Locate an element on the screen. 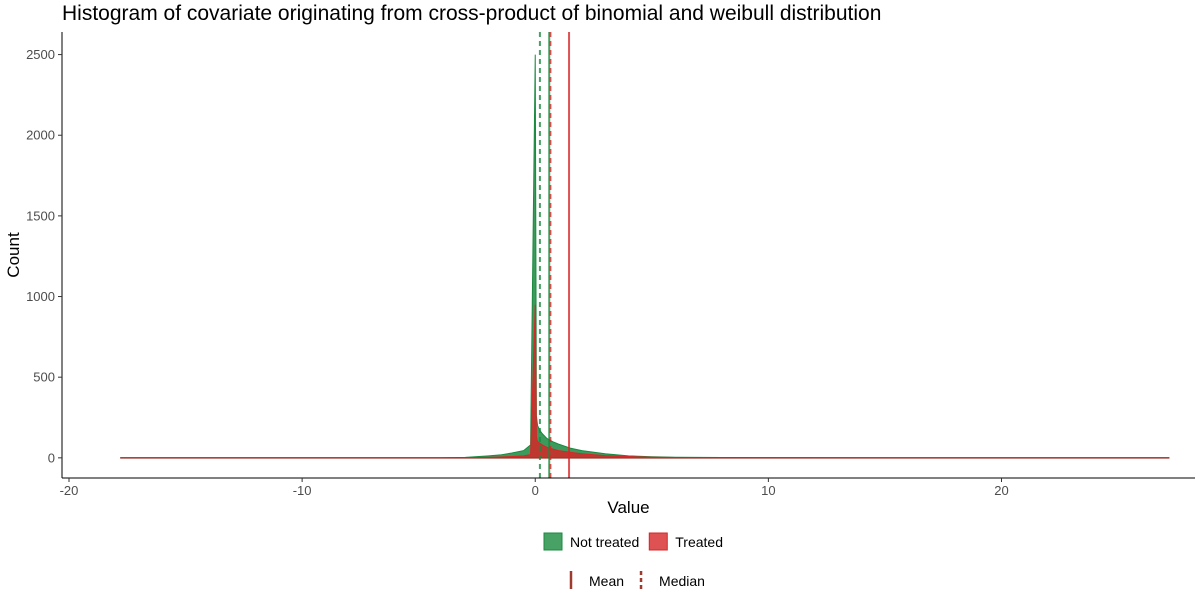 The width and height of the screenshot is (1200, 600). legend-layer: Not treated Treated Mean Median is located at coordinates (633, 560).